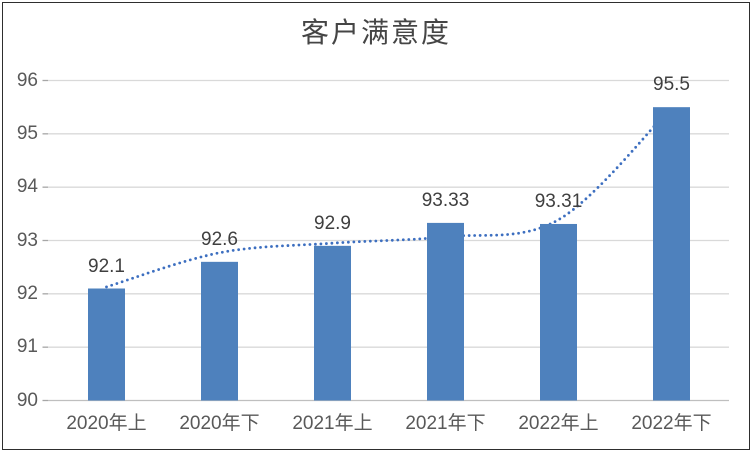 This screenshot has height=452, width=752. Describe the element at coordinates (27, 293) in the screenshot. I see `y-tick-label: 92` at that location.